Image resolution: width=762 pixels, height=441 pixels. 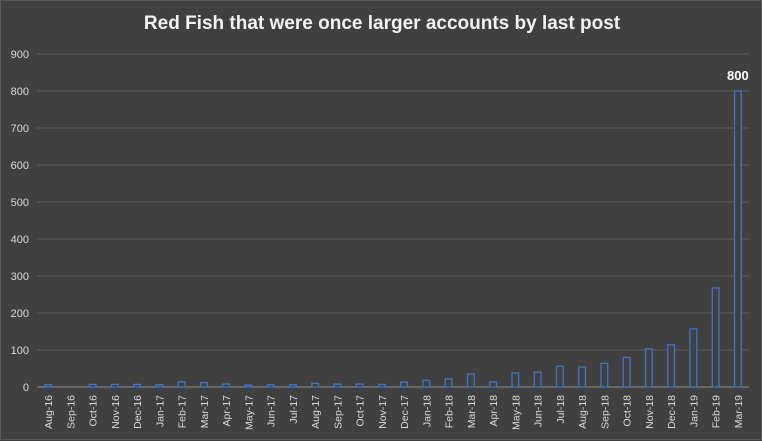 What do you see at coordinates (20, 203) in the screenshot?
I see `y-tick-label: 500` at bounding box center [20, 203].